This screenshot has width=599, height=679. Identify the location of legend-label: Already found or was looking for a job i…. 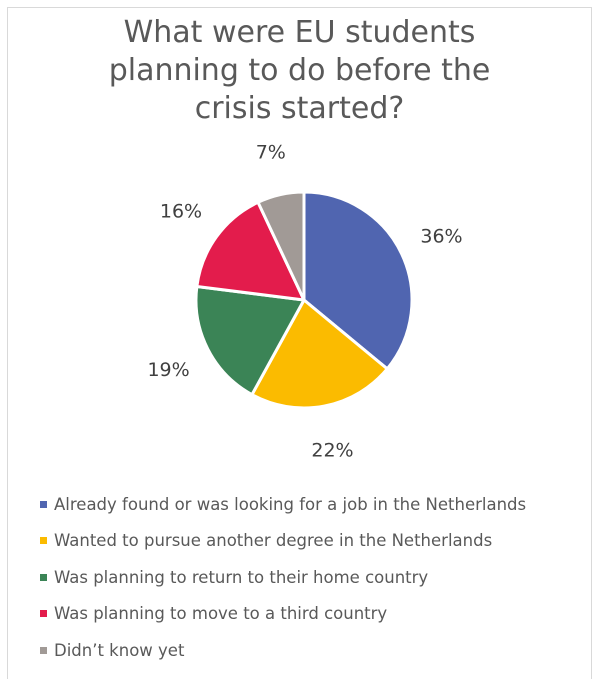
(290, 504).